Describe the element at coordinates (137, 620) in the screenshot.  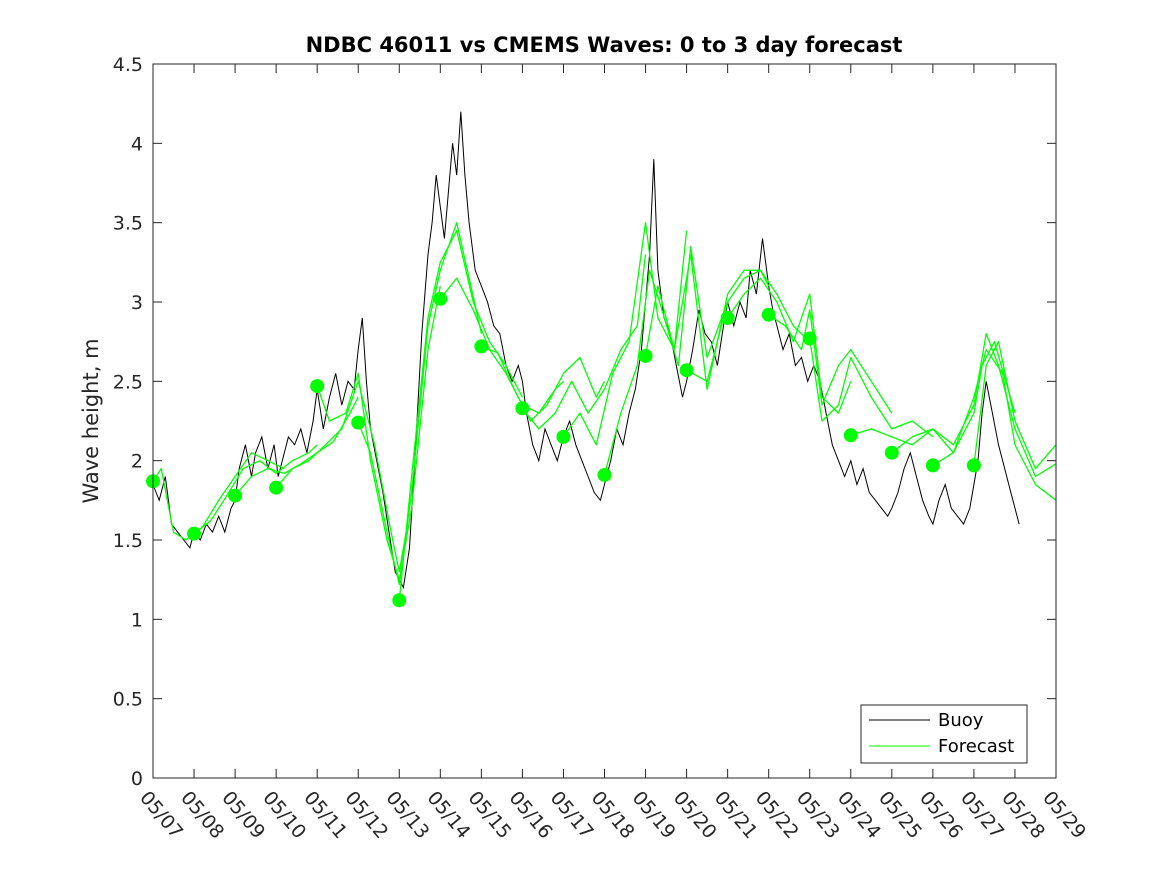
I see `y-tick-label: 1` at that location.